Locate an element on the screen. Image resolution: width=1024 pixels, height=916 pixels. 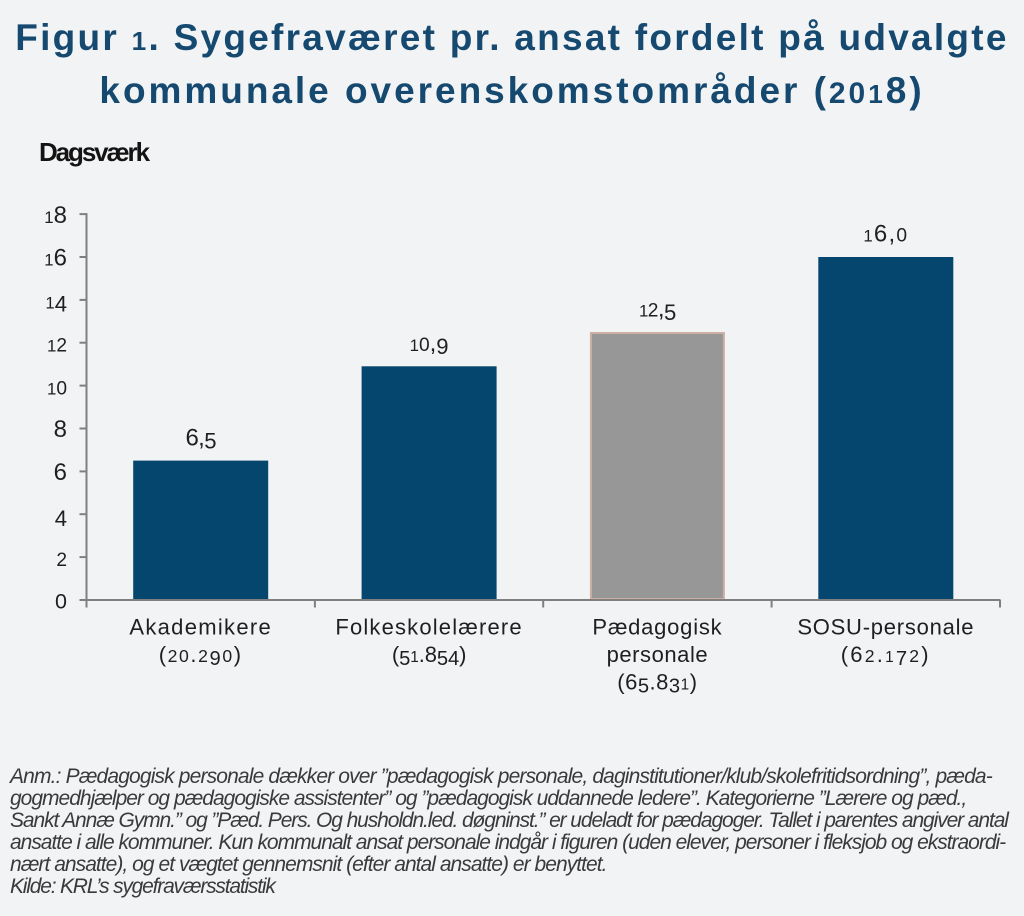
svg-text: 16,0 is located at coordinates (885, 234).